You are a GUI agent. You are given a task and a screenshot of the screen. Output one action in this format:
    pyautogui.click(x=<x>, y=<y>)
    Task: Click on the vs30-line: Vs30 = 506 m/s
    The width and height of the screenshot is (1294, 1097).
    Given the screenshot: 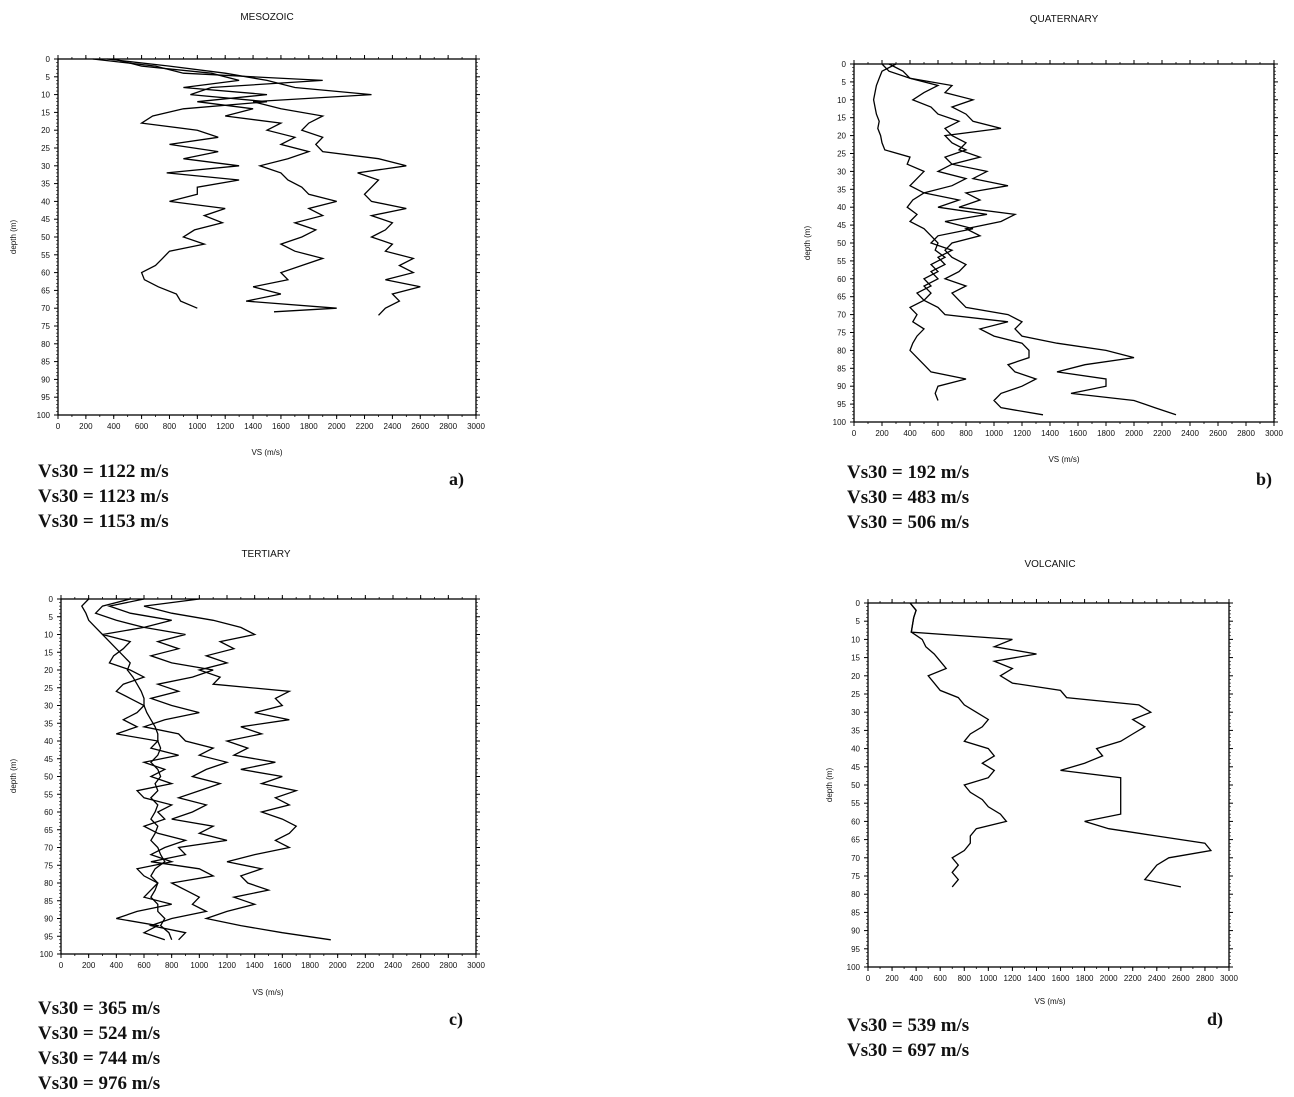 What is the action you would take?
    pyautogui.click(x=908, y=522)
    